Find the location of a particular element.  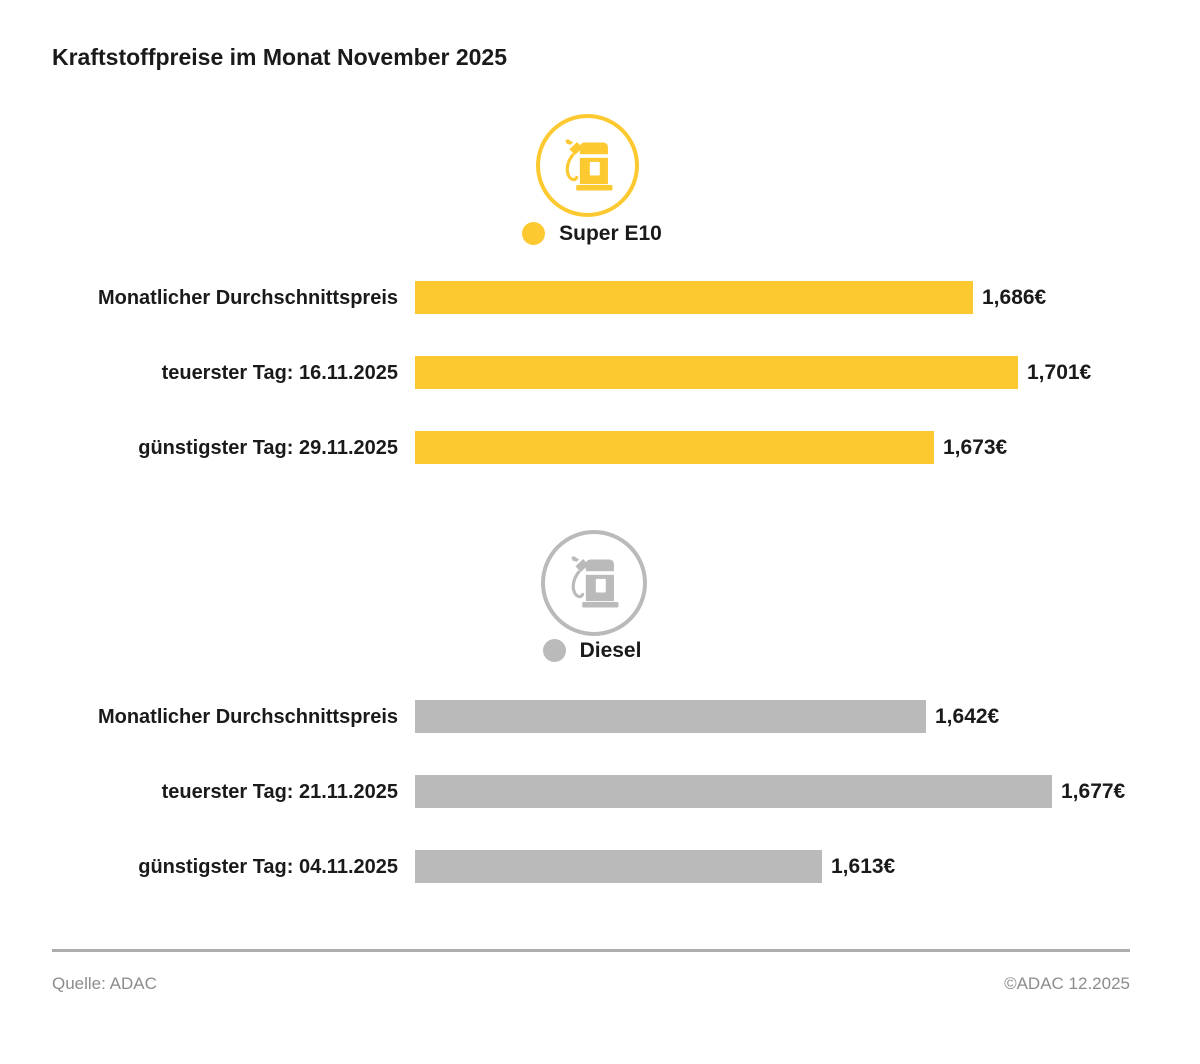

bar-value: 1,677€ is located at coordinates (1093, 791).